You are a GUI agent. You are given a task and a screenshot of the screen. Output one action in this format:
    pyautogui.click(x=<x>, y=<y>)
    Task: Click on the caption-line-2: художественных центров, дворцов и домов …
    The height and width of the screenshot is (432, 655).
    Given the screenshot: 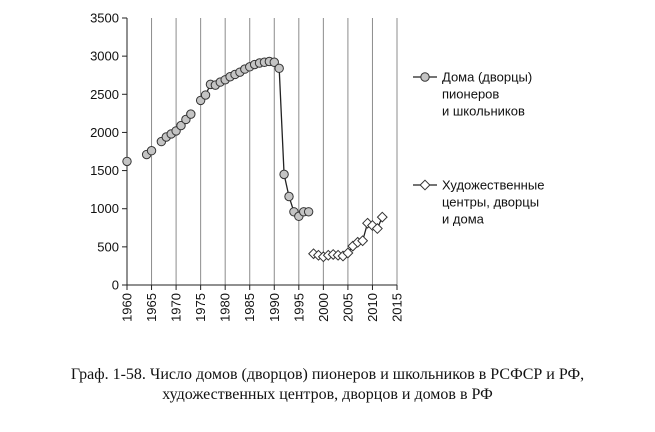 What is the action you would take?
    pyautogui.click(x=327, y=394)
    